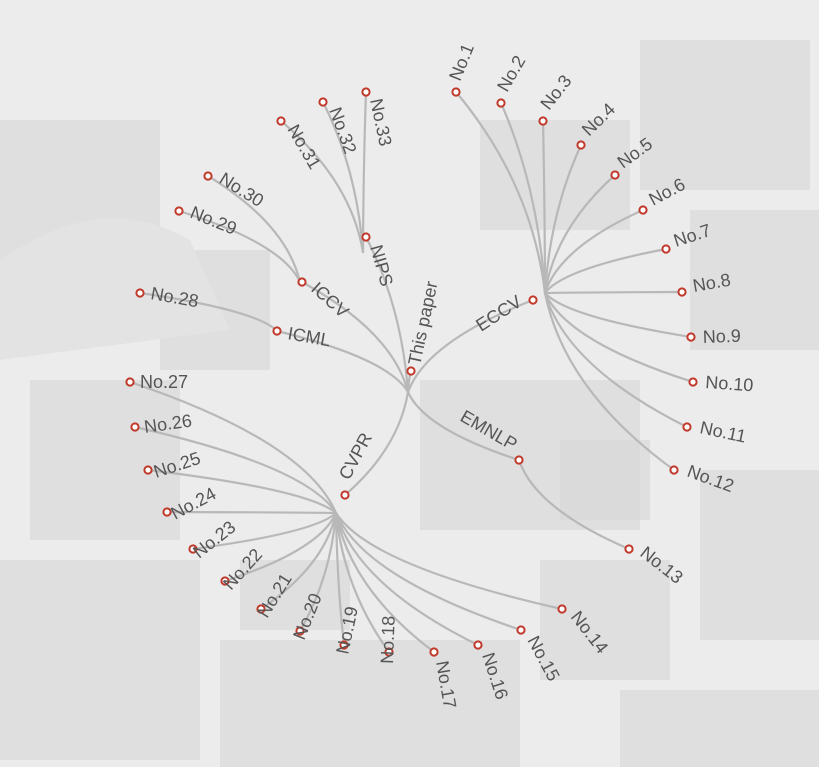 The width and height of the screenshot is (819, 767). Describe the element at coordinates (692, 235) in the screenshot. I see `label-no-7: No.7` at that location.